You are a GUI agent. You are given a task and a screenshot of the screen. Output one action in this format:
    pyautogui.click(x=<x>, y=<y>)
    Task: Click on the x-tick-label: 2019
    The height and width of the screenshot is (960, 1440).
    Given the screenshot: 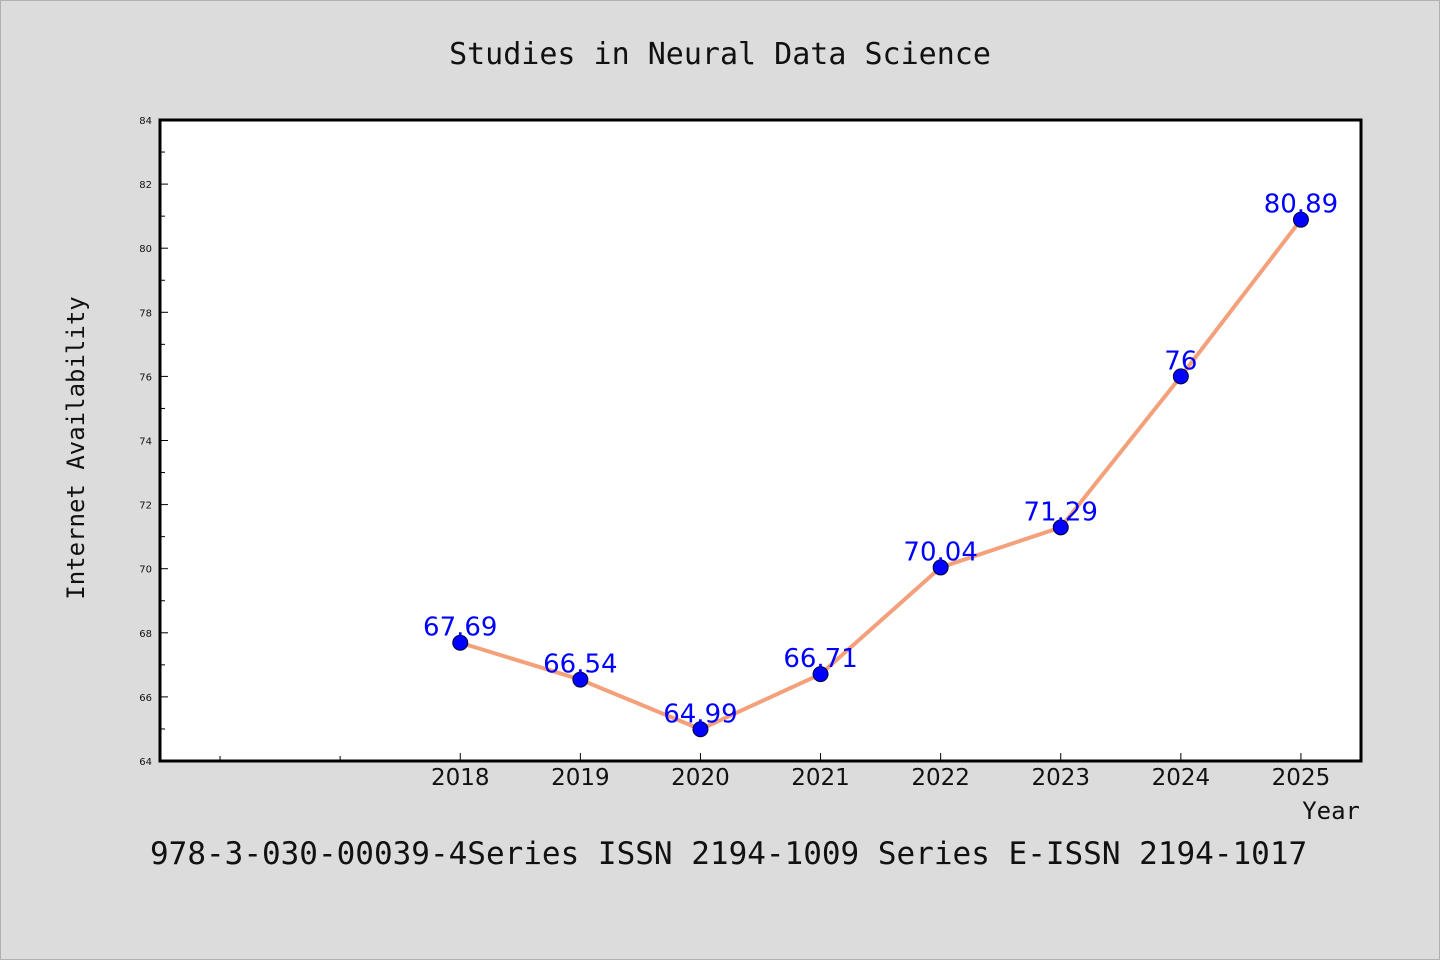 What is the action you would take?
    pyautogui.click(x=580, y=778)
    